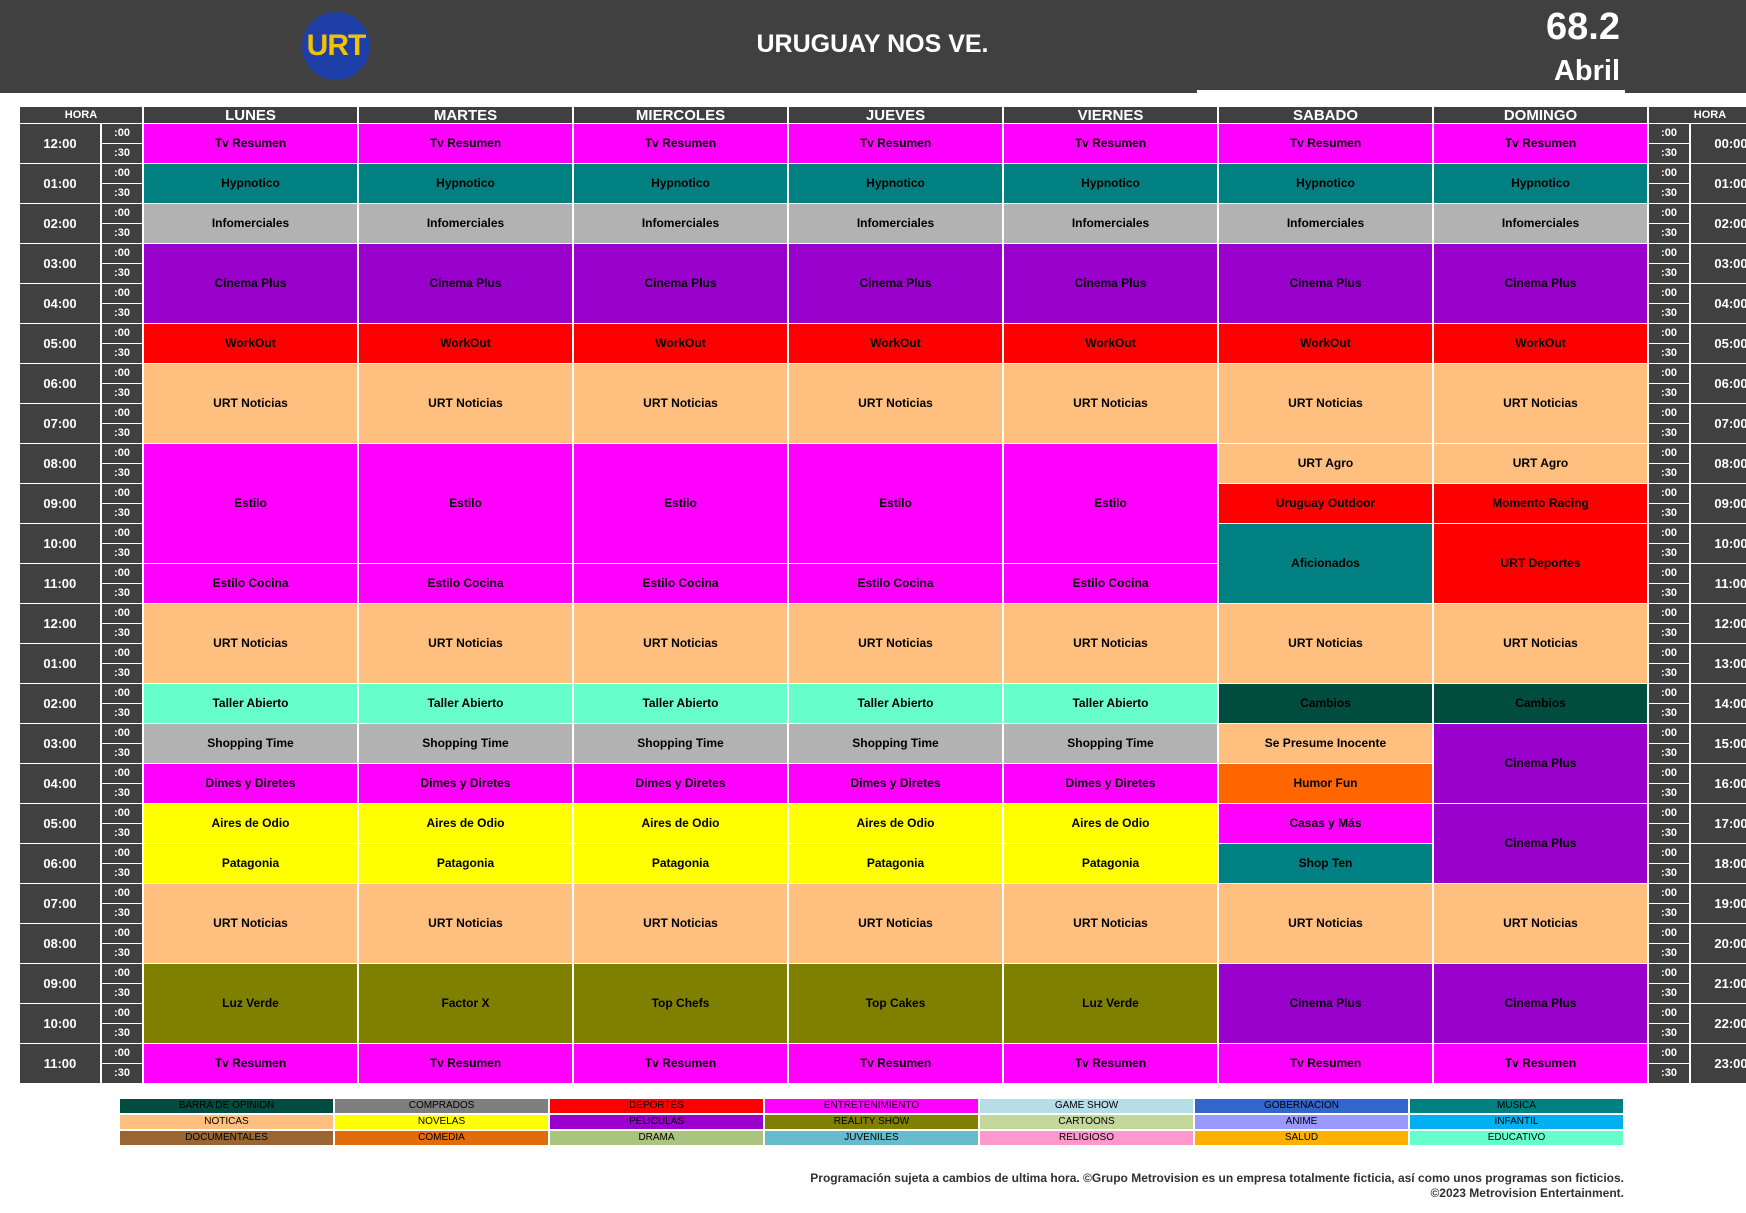 Image resolution: width=1746 pixels, height=1213 pixels. Describe the element at coordinates (250, 1003) in the screenshot. I see `program-block: Luz Verde` at that location.